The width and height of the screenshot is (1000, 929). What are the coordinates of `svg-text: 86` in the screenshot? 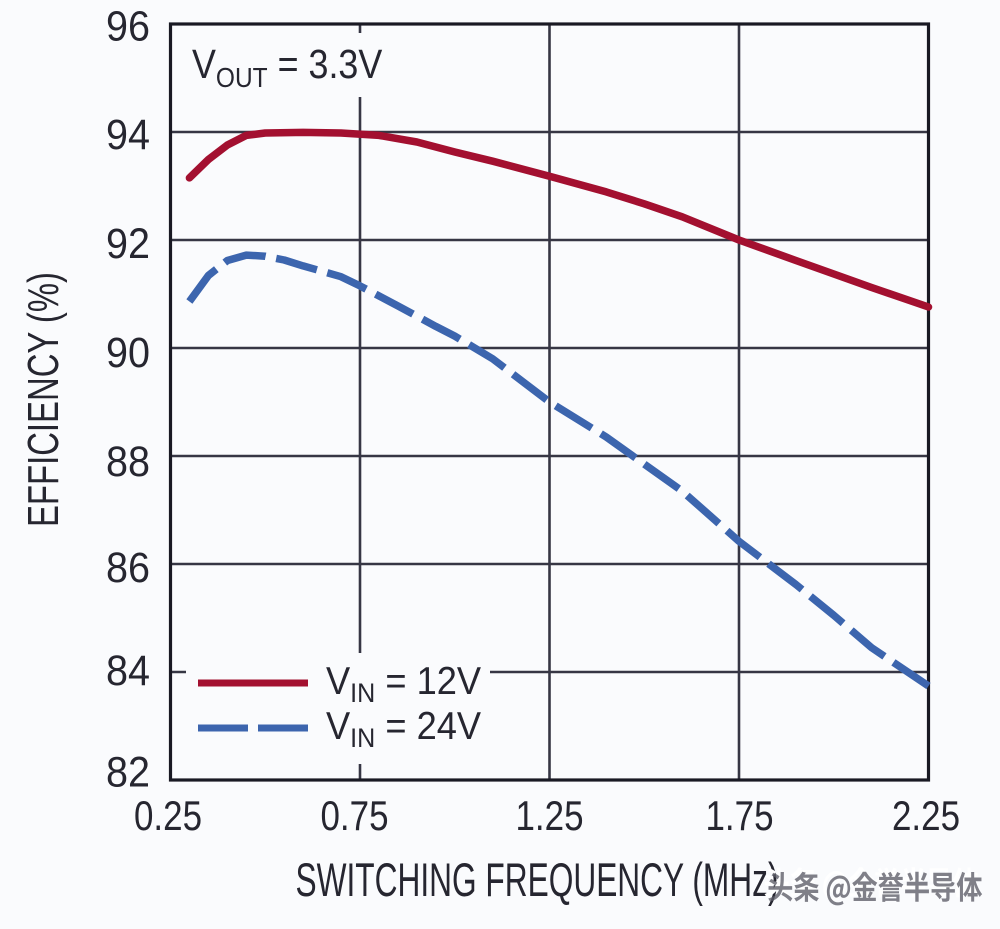 It's located at (128, 568).